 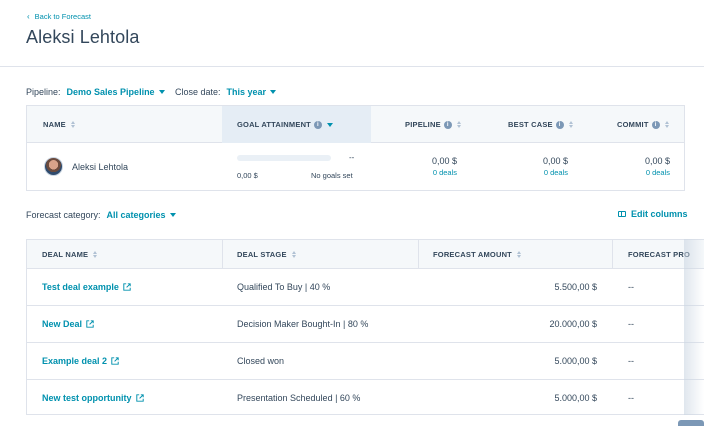 I want to click on pipeline-dropdown-value: Demo Sales Pipeline, so click(x=110, y=92).